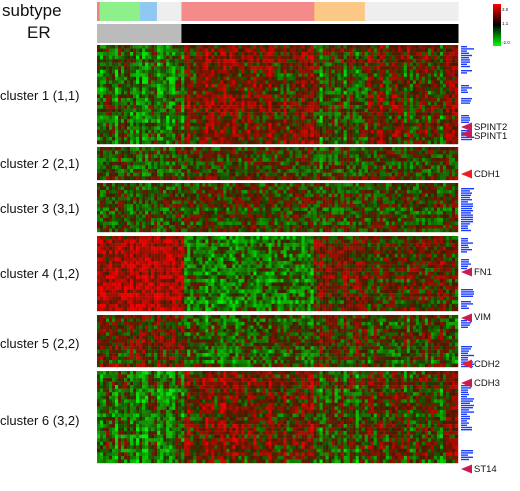 The width and height of the screenshot is (520, 491). What do you see at coordinates (40, 343) in the screenshot?
I see `cluster-label-5: cluster 5 (2,2)` at bounding box center [40, 343].